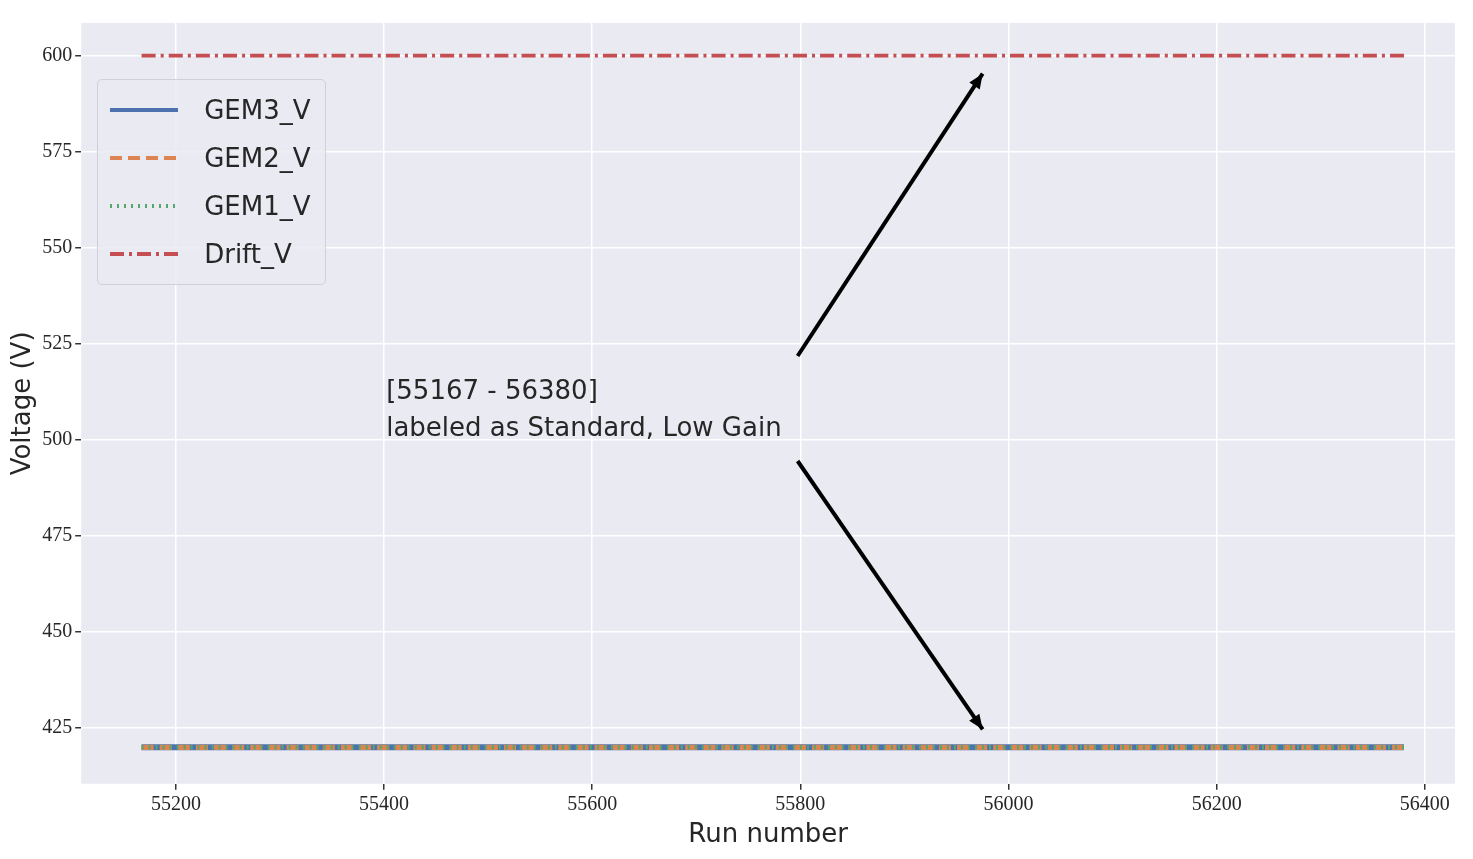 The height and width of the screenshot is (859, 1473). I want to click on x-tick-label: 56200, so click(1216, 803).